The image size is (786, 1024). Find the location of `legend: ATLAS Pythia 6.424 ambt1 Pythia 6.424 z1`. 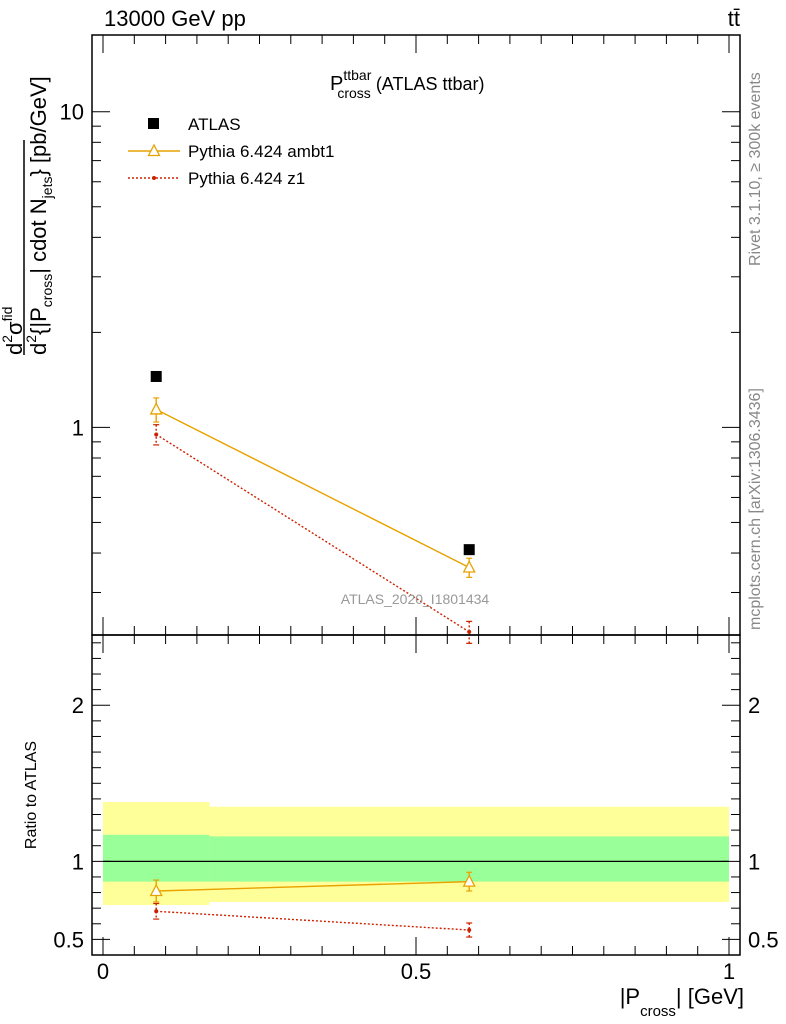

legend: ATLAS Pythia 6.424 ambt1 Pythia 6.424 z1 is located at coordinates (231, 151).